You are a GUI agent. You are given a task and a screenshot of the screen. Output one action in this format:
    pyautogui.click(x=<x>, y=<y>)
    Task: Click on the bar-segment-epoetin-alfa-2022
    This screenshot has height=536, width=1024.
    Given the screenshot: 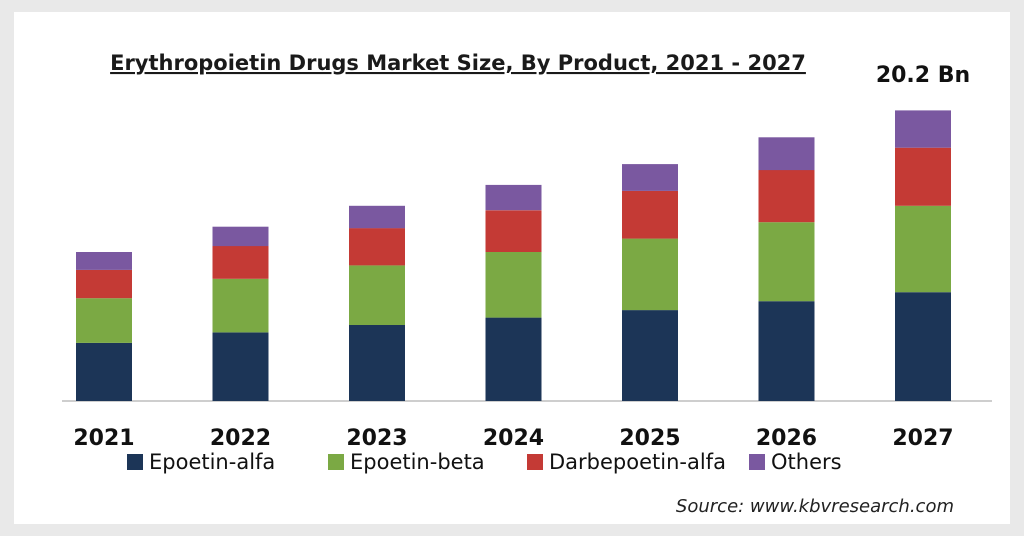 What is the action you would take?
    pyautogui.click(x=240, y=366)
    